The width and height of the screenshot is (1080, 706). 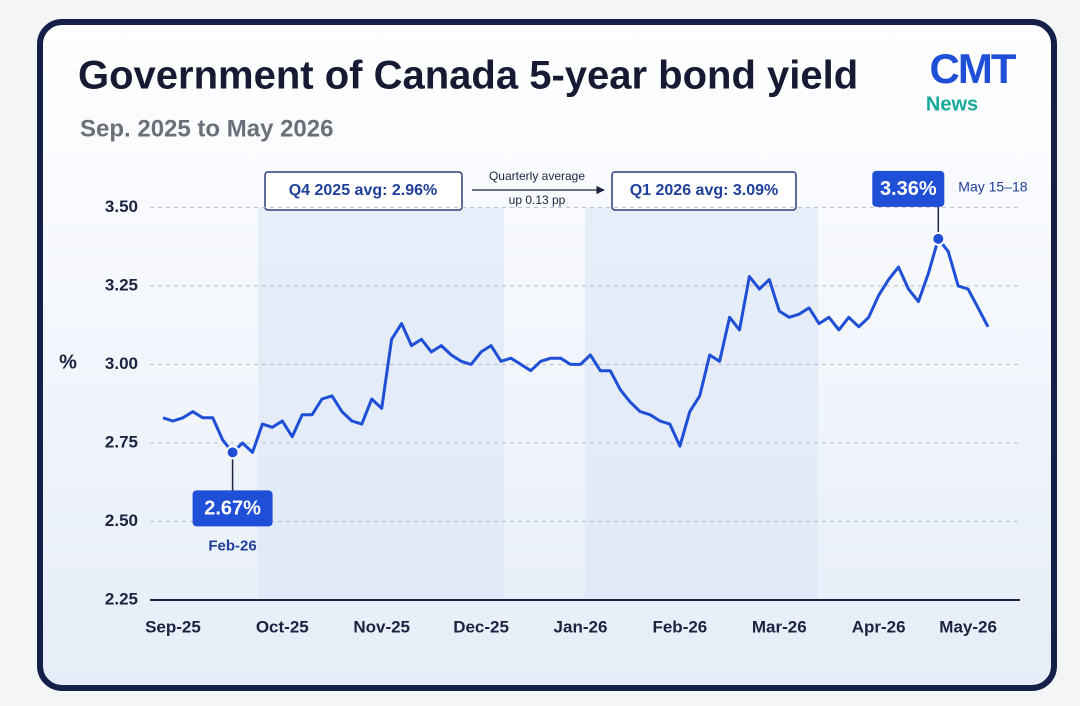 I want to click on y-tick-label: 3.50, so click(x=121, y=206).